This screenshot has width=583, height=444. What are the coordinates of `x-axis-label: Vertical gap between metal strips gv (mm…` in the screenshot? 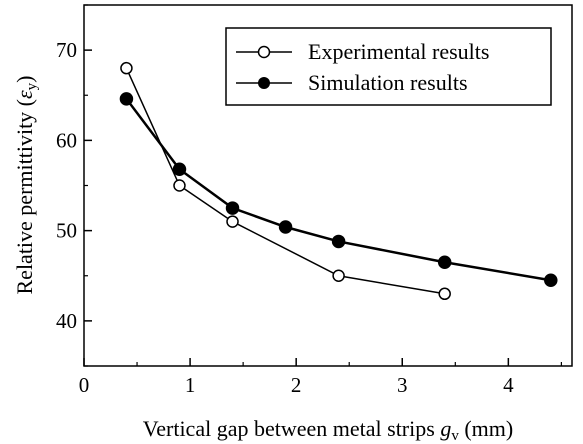 It's located at (328, 430).